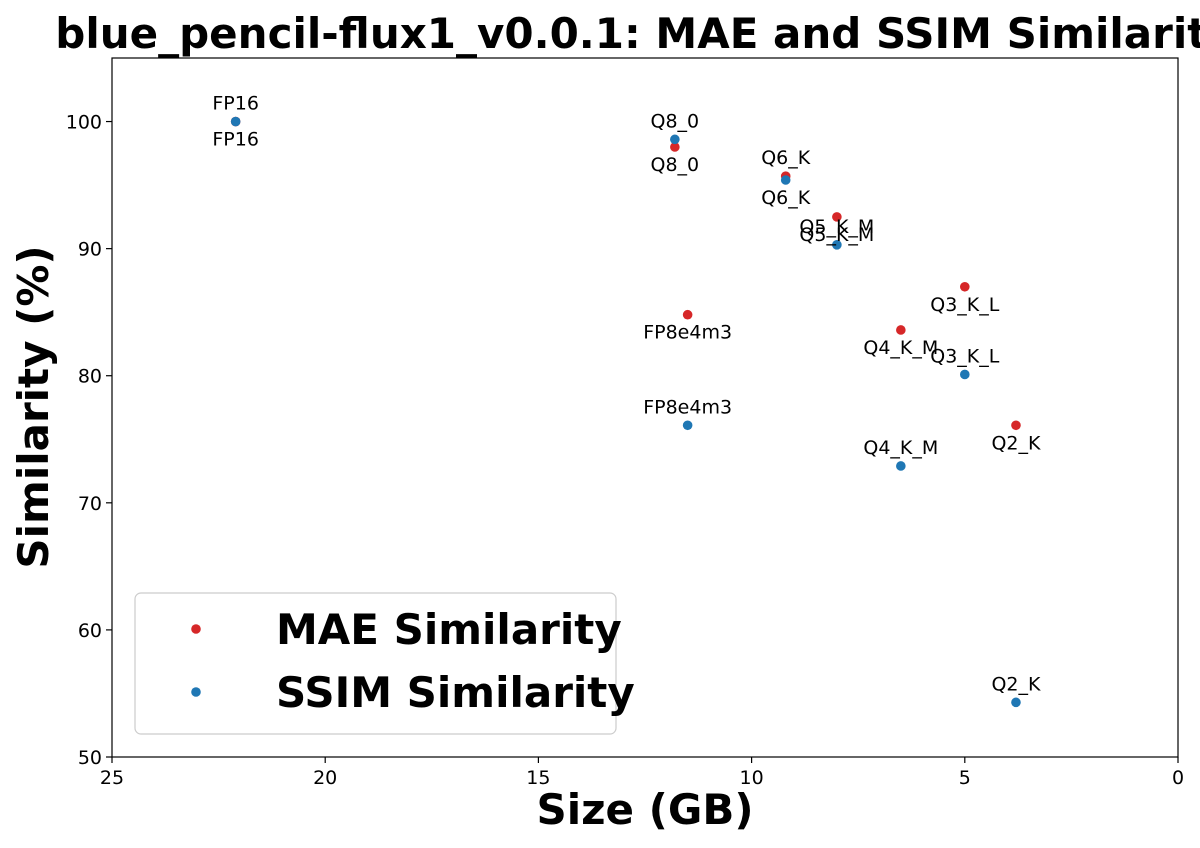  What do you see at coordinates (90, 377) in the screenshot?
I see `y-tick-label: 80` at bounding box center [90, 377].